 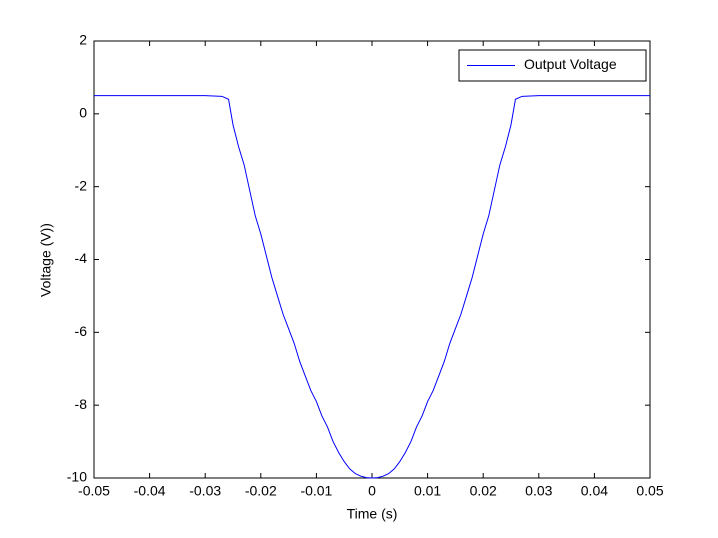 What do you see at coordinates (83, 113) in the screenshot?
I see `y-tick-label: 0` at bounding box center [83, 113].